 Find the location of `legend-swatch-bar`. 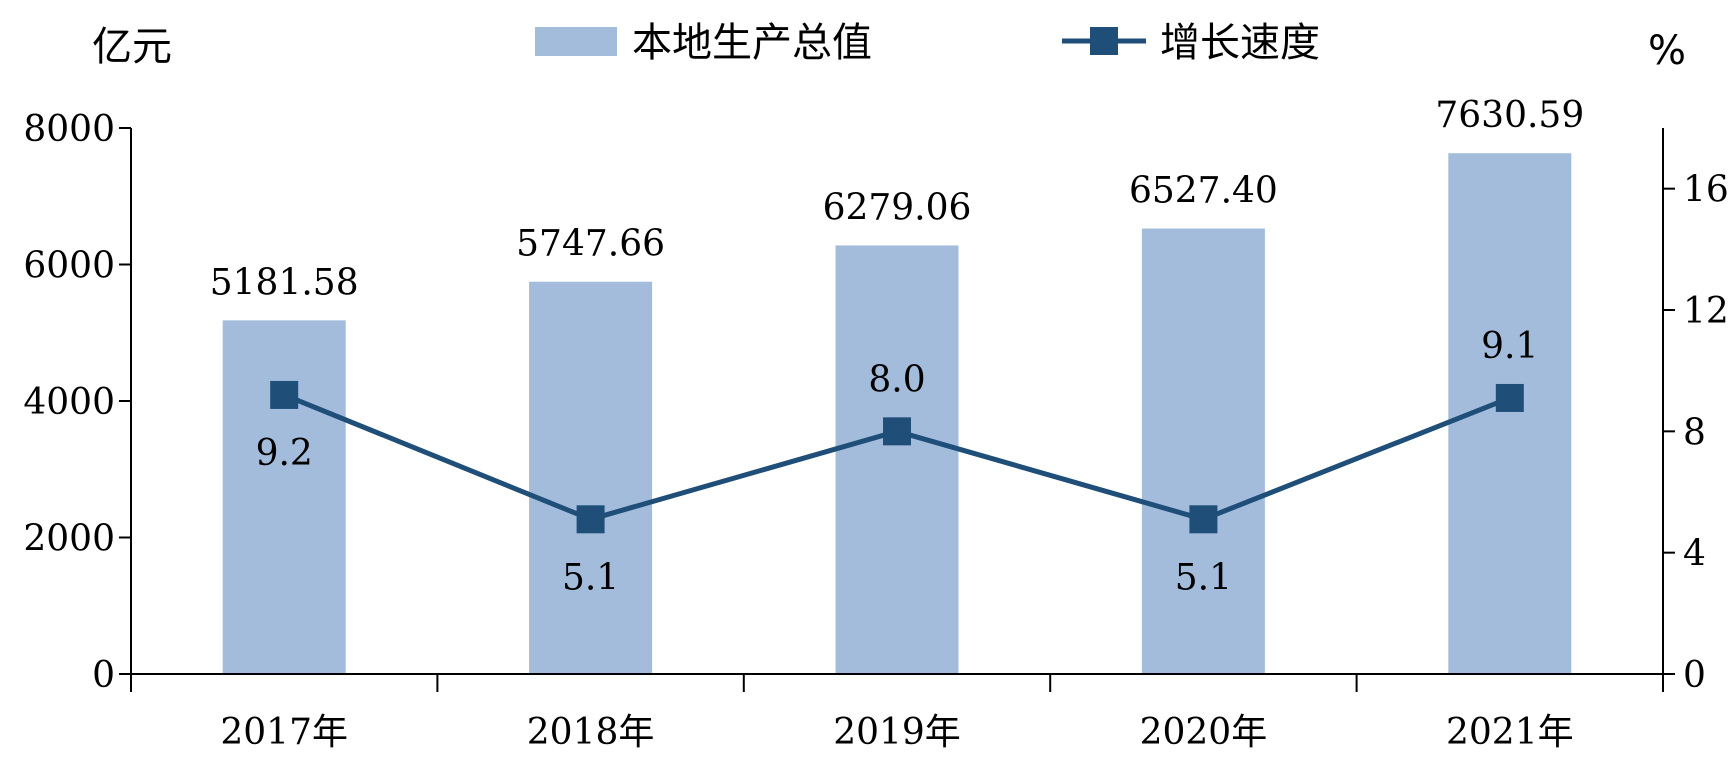

legend-swatch-bar is located at coordinates (576, 41).